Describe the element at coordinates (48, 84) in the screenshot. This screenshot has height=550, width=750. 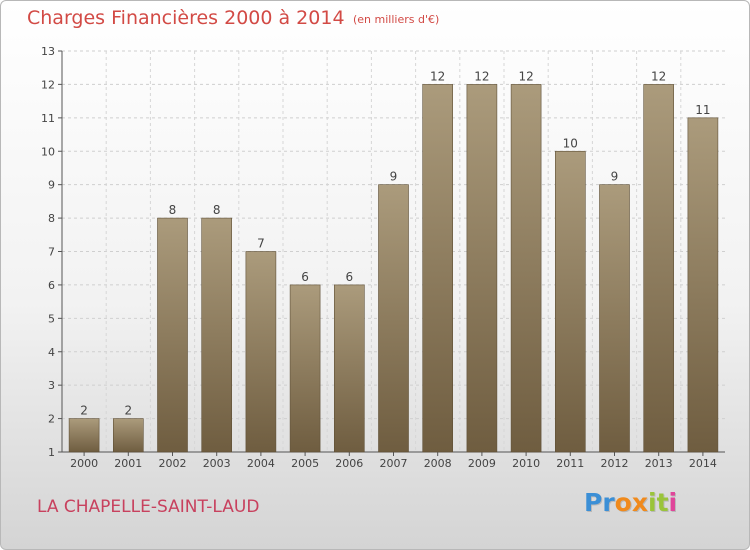
I see `y-tick-label: 12` at that location.